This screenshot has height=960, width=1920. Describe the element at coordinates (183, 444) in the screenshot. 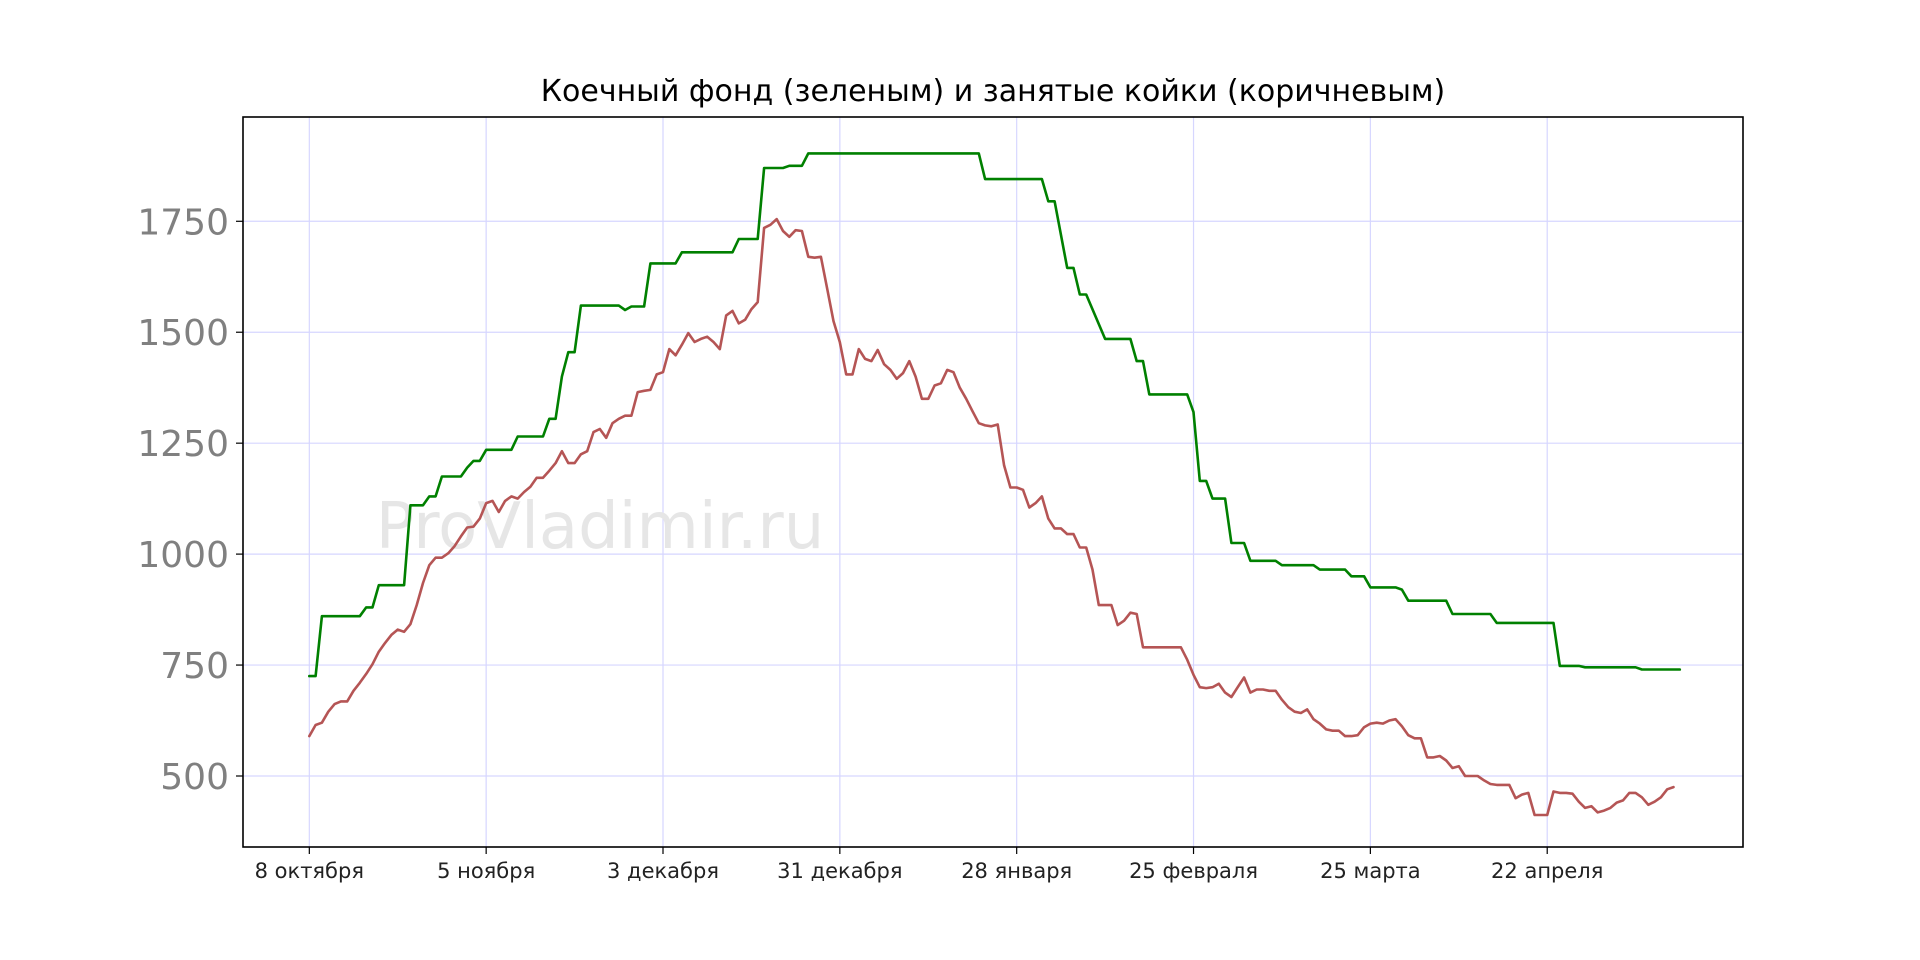

I see `y-tick-label: 1250` at that location.